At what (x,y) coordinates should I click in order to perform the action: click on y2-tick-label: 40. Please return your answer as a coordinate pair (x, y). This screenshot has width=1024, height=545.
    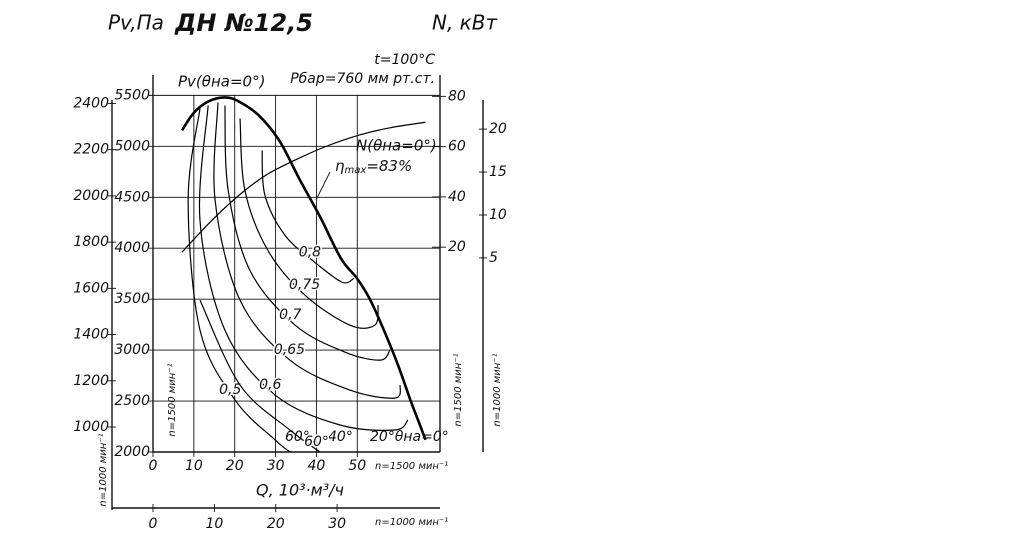
    Looking at the image, I should click on (457, 197).